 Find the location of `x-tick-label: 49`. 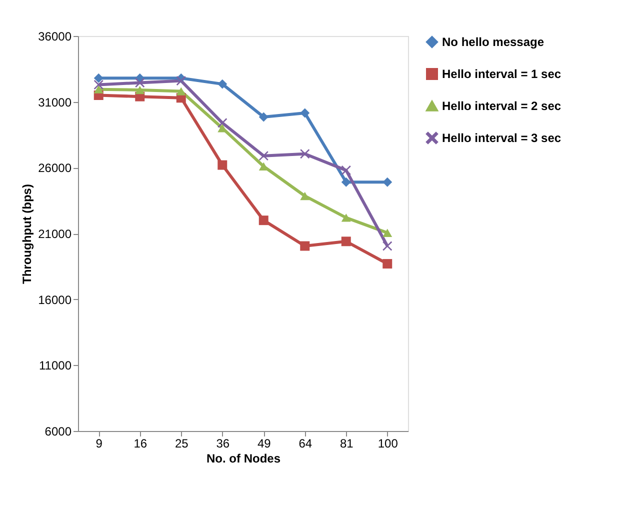

x-tick-label: 49 is located at coordinates (264, 443).